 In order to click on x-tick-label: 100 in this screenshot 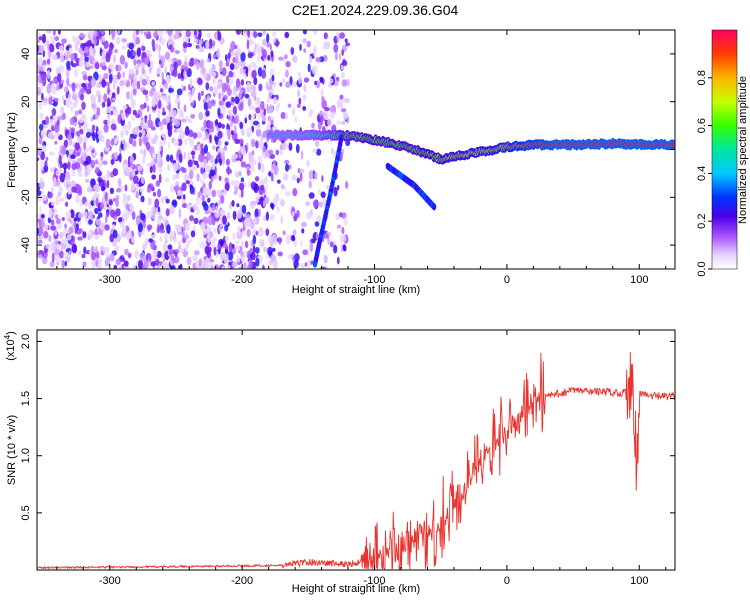, I will do `click(639, 280)`.